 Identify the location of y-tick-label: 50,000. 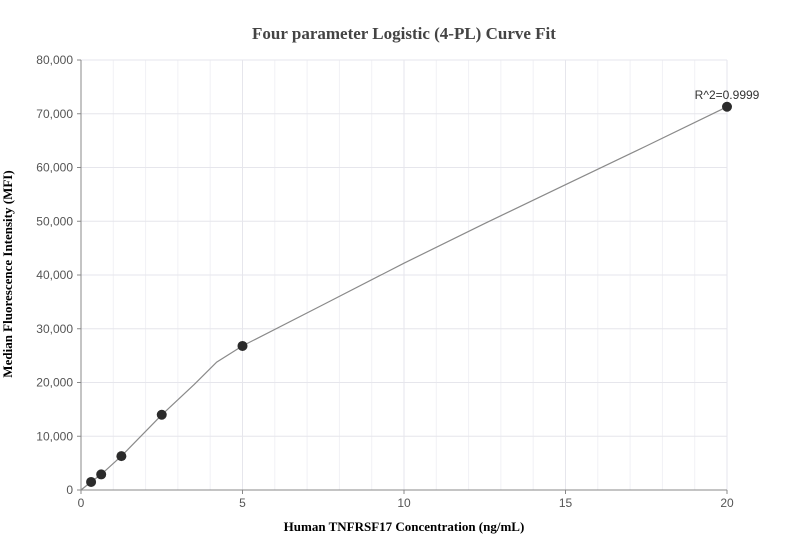
(54, 221).